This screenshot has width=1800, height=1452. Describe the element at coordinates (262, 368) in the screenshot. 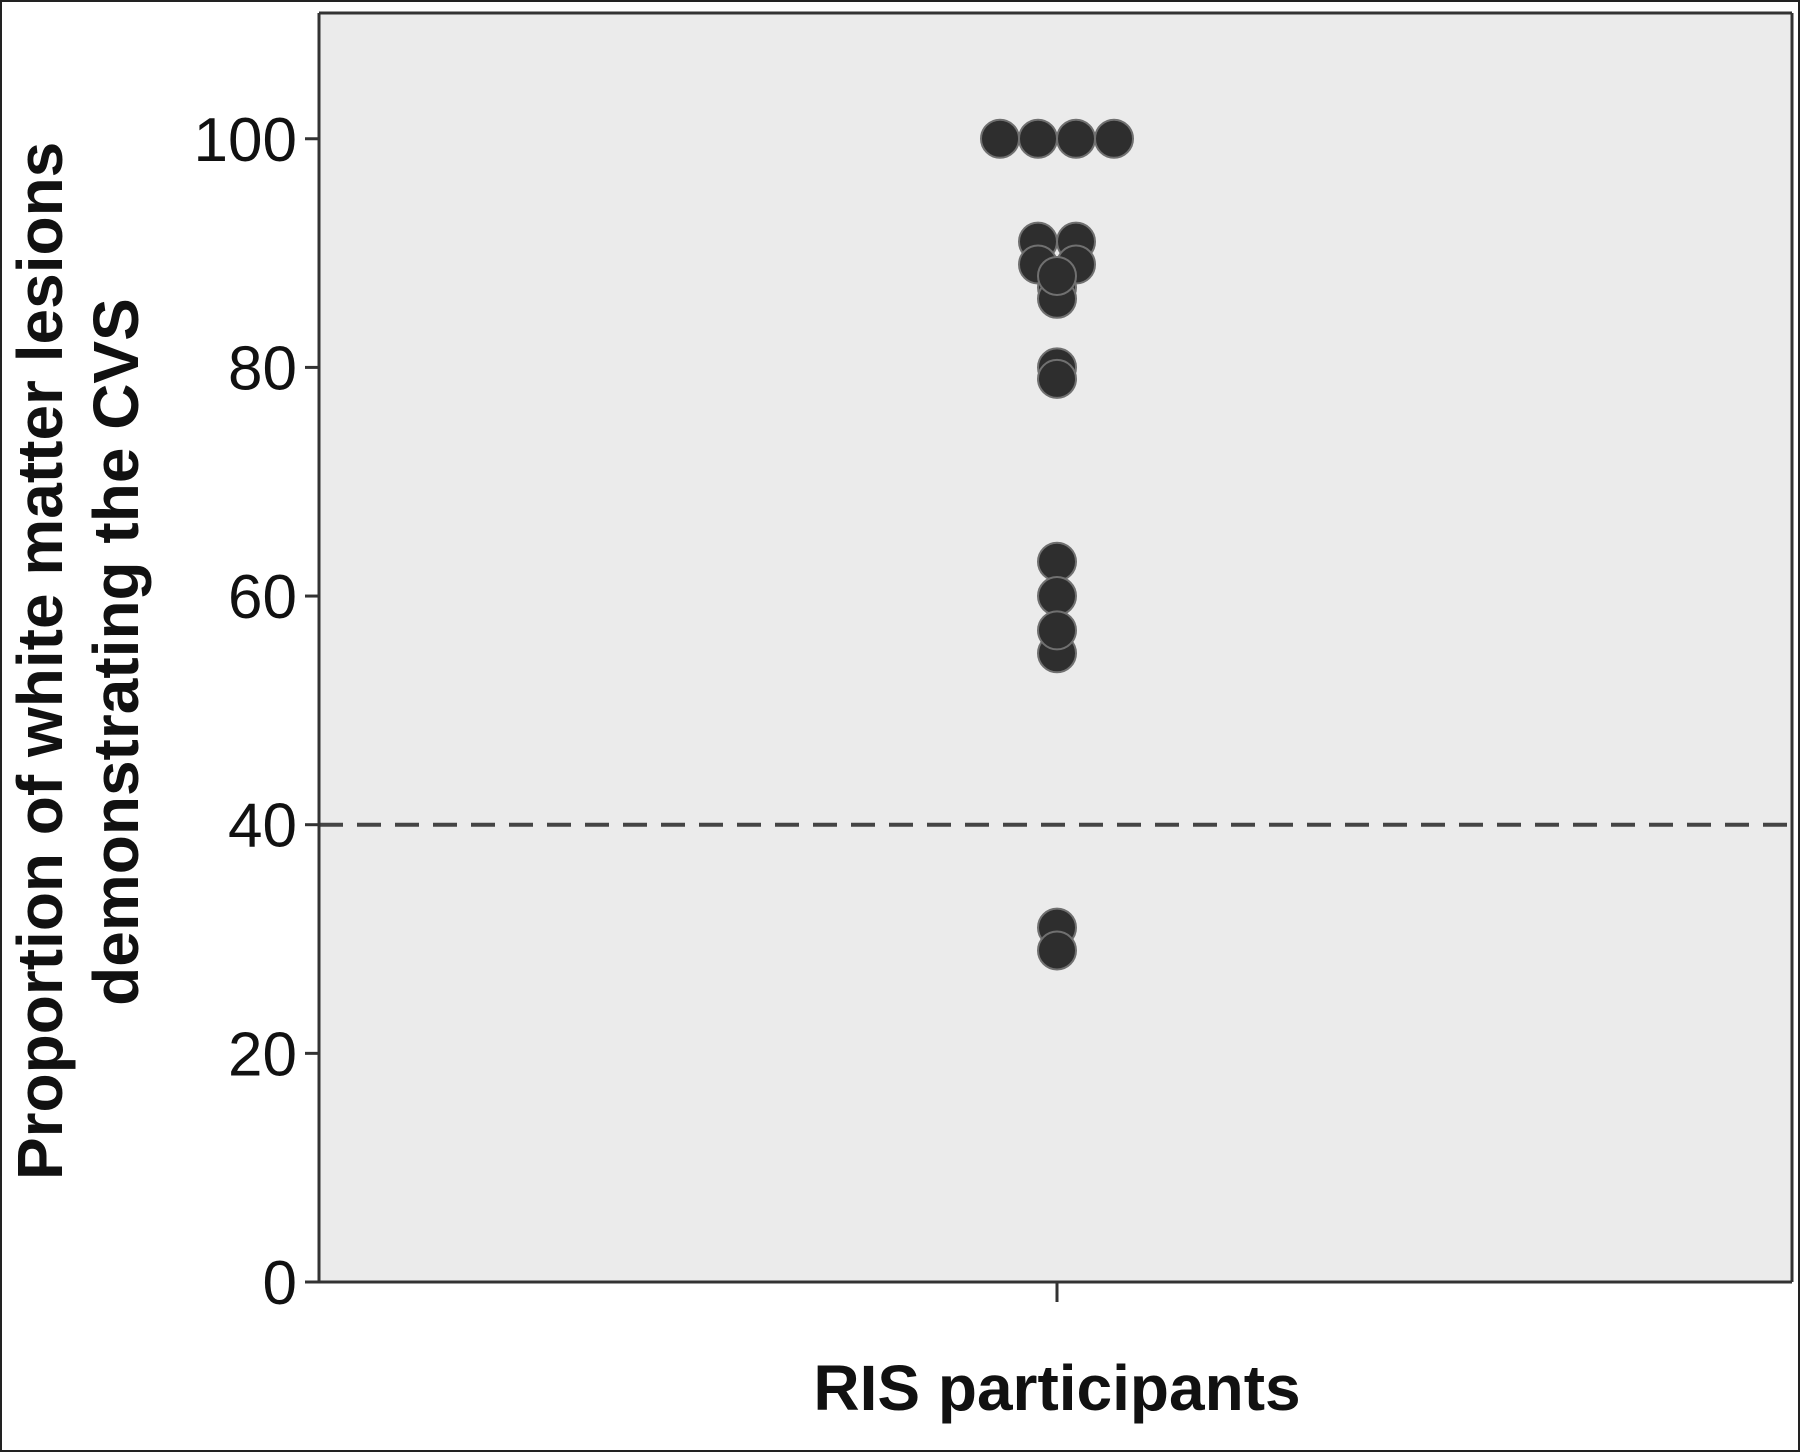

I see `y-tick-label-80: 80` at that location.